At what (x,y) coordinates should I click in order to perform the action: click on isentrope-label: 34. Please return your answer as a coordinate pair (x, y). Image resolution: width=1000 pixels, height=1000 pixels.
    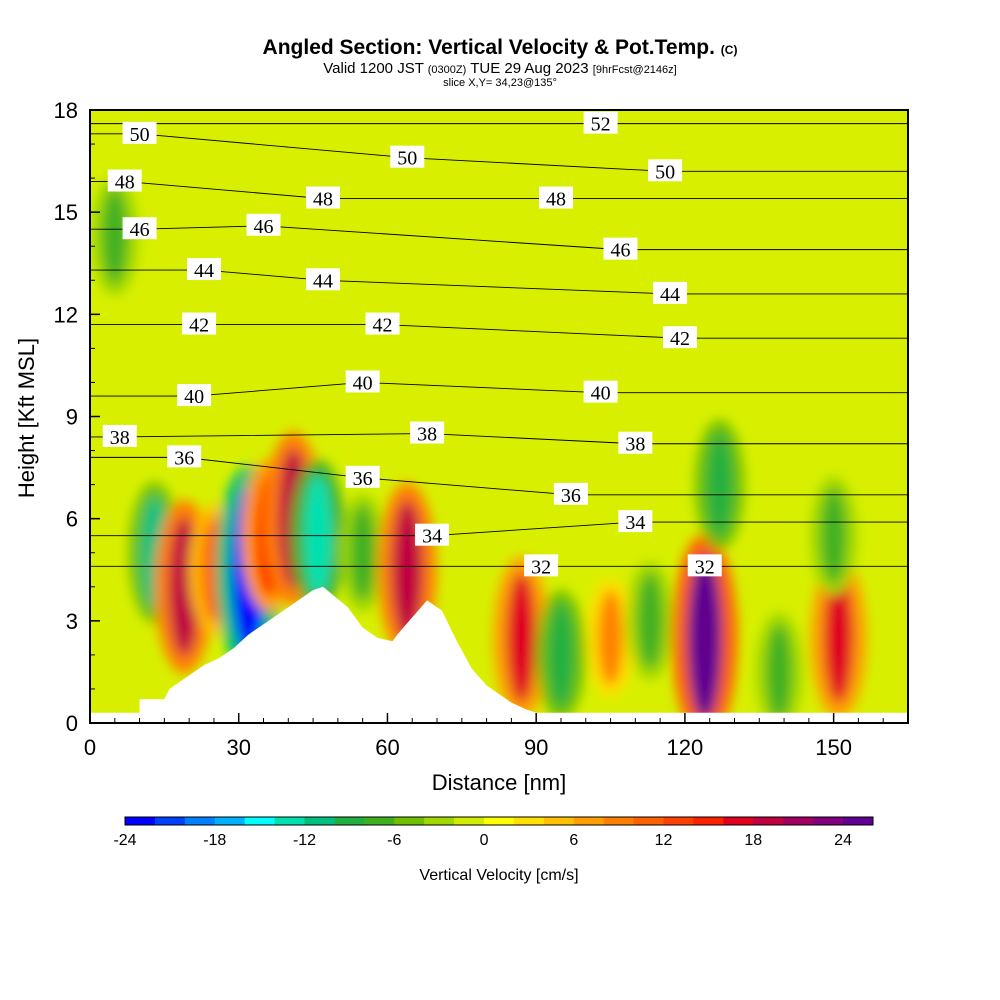
    Looking at the image, I should click on (432, 535).